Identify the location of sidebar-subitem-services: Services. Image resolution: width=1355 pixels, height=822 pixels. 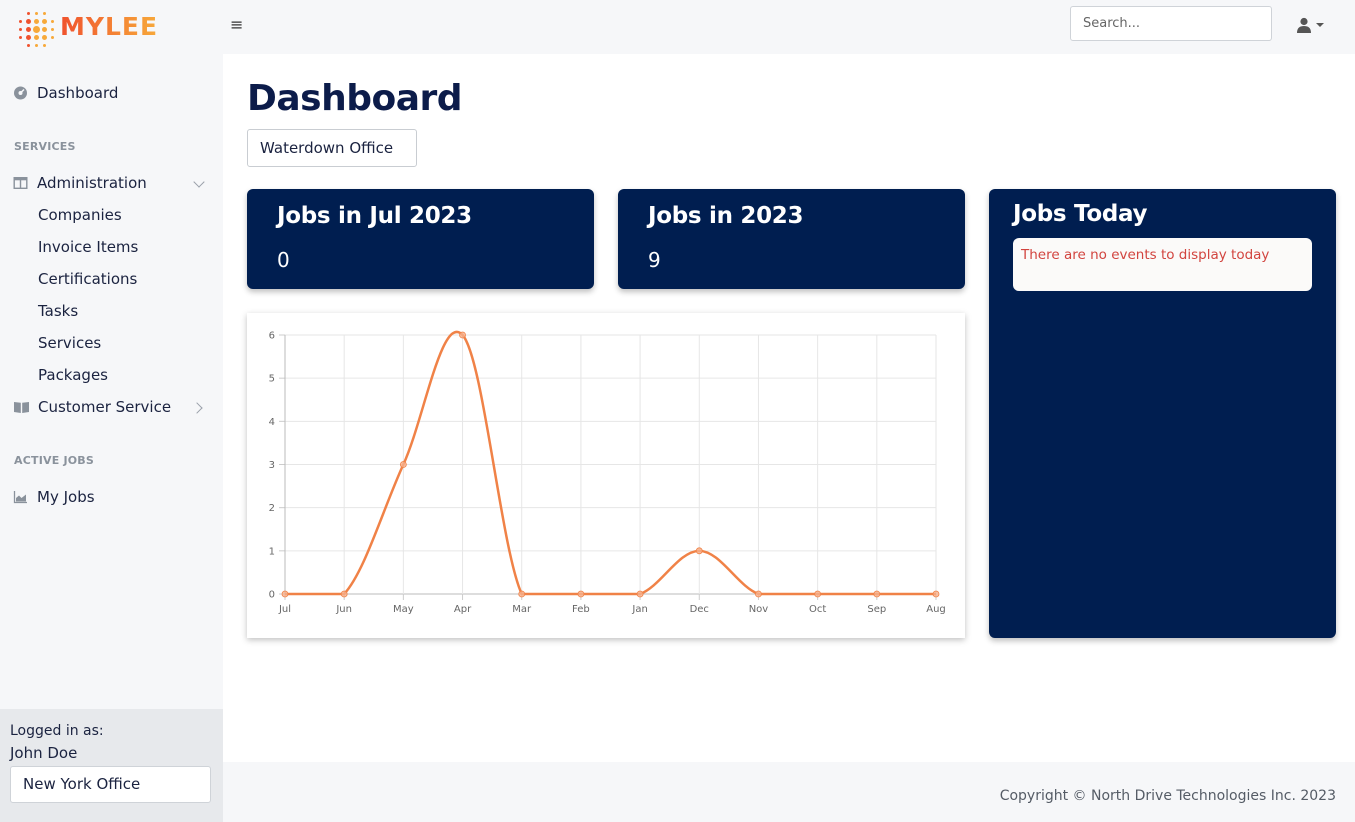
(70, 343).